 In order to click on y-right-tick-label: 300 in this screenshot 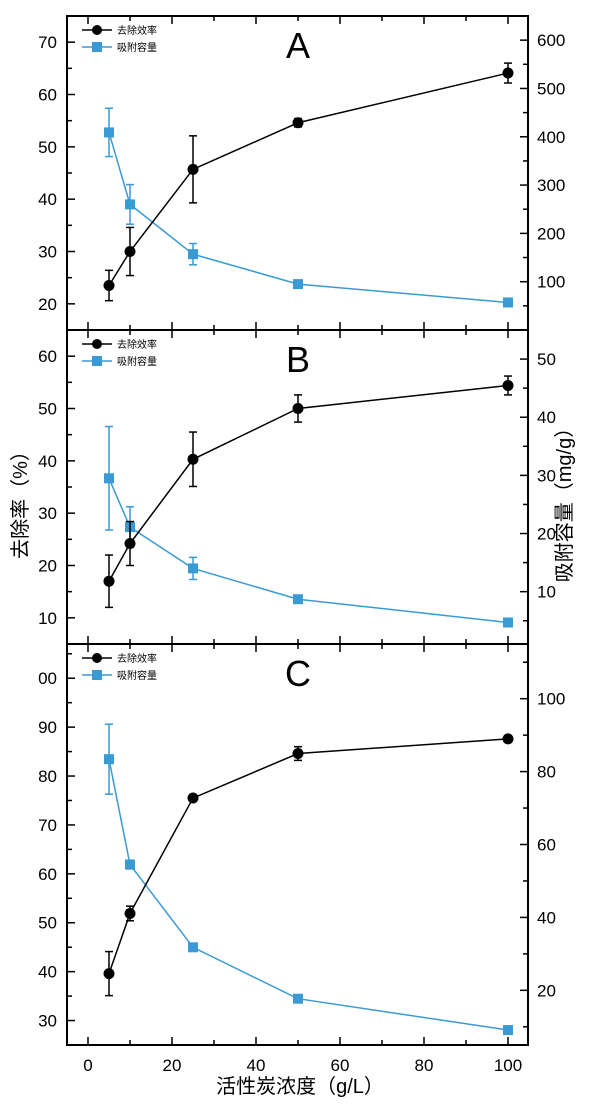, I will do `click(551, 185)`.